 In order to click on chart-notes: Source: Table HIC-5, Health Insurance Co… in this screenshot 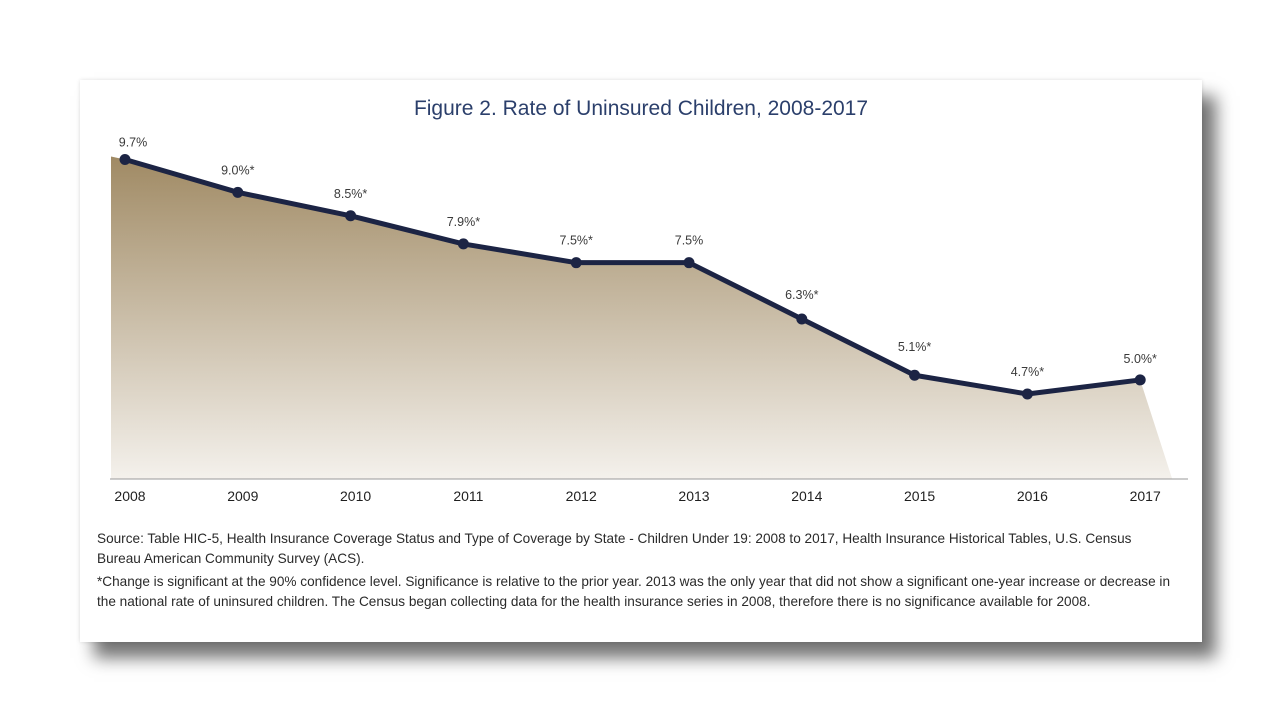, I will do `click(637, 572)`.